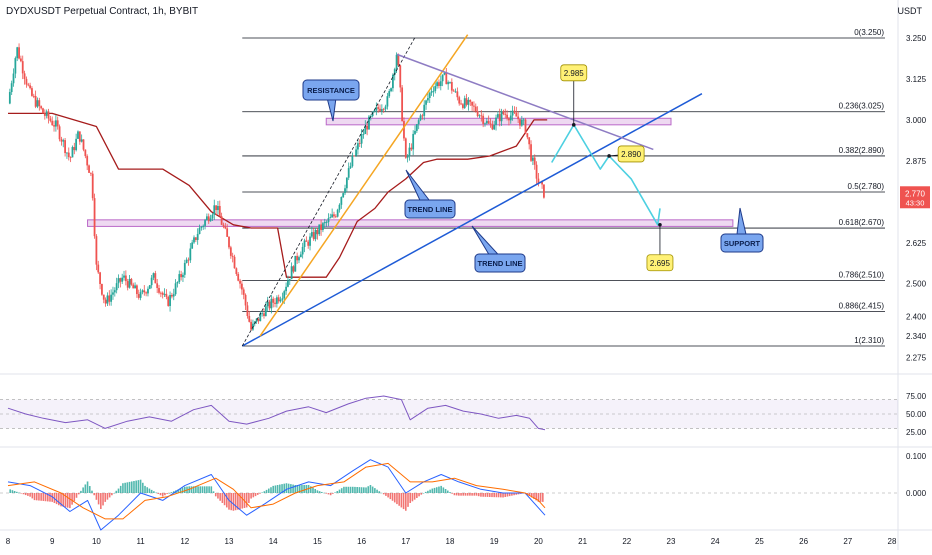  What do you see at coordinates (916, 336) in the screenshot?
I see `price-tick-label: 2.340` at bounding box center [916, 336].